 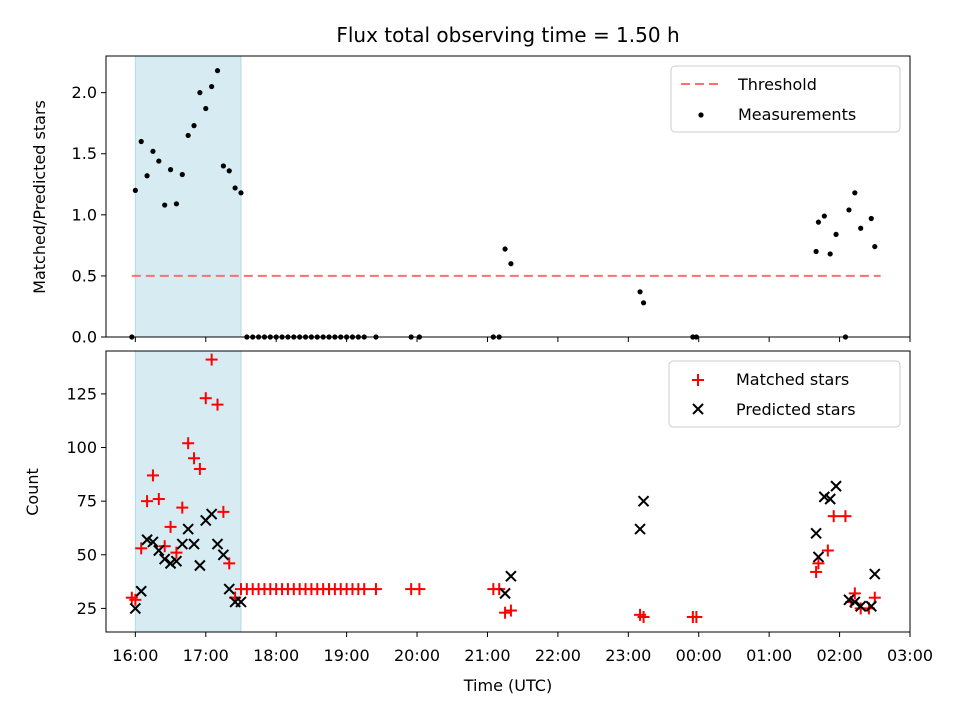 What do you see at coordinates (558, 655) in the screenshot?
I see `x-tick-label: 22:00` at bounding box center [558, 655].